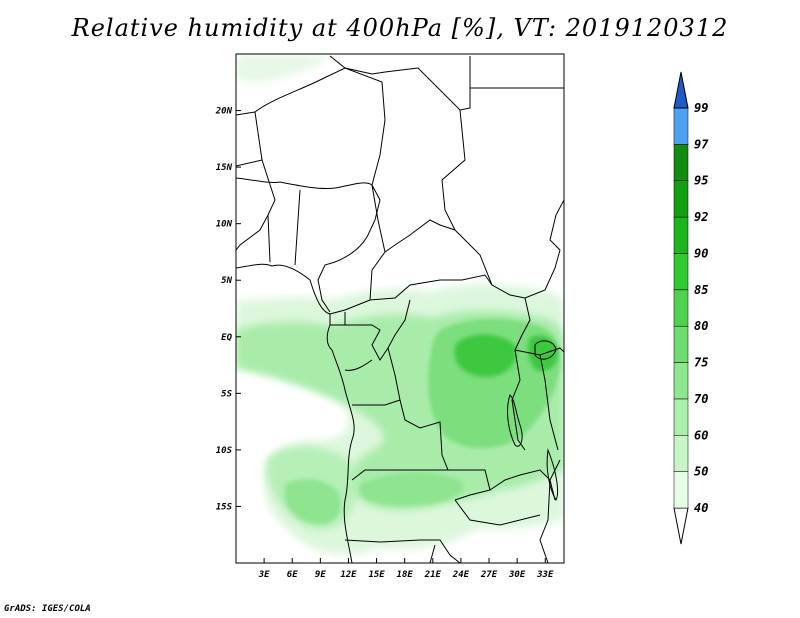 Image resolution: width=800 pixels, height=618 pixels. Describe the element at coordinates (47, 609) in the screenshot. I see `grads-credit: GrADS: IGES/COLA` at that location.